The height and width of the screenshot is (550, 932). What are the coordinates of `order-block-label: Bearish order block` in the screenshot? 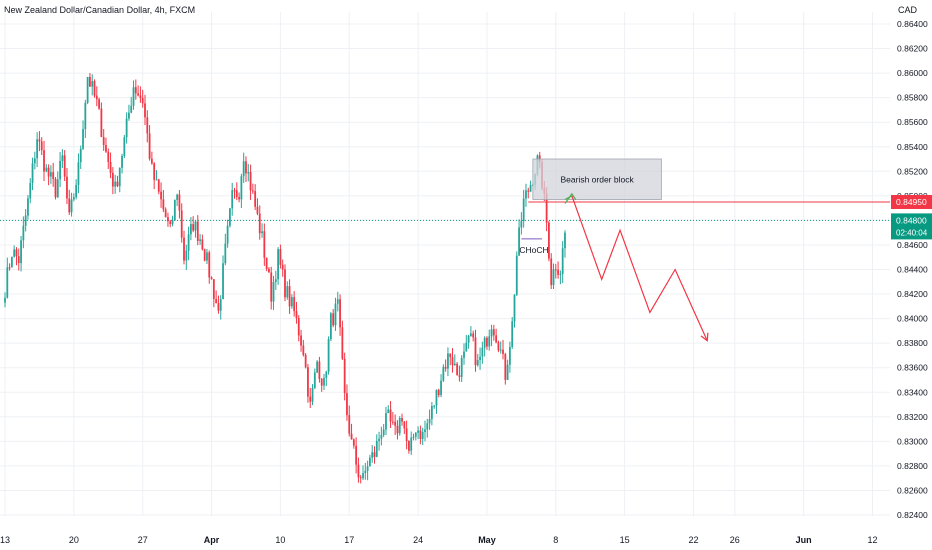 It's located at (597, 179).